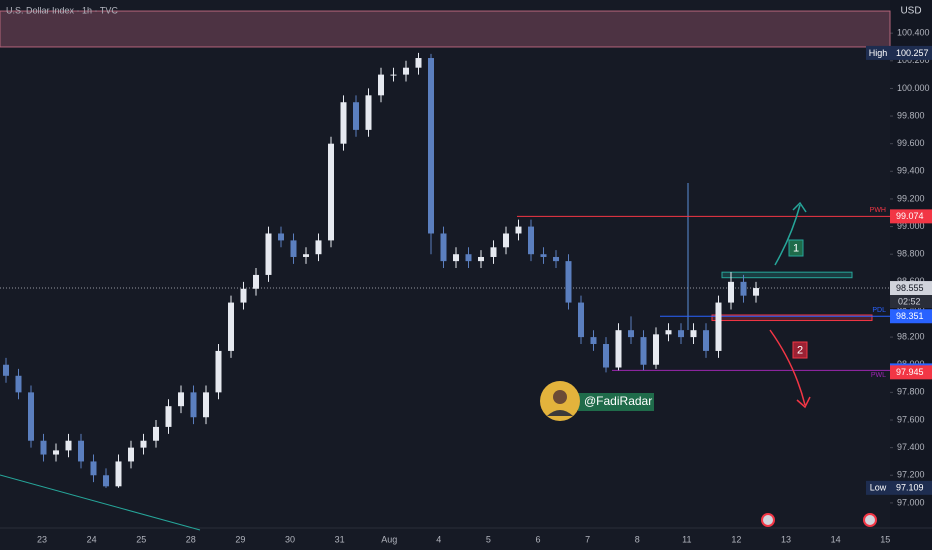 Image resolution: width=932 pixels, height=550 pixels. Describe the element at coordinates (800, 350) in the screenshot. I see `scenario-box` at that location.